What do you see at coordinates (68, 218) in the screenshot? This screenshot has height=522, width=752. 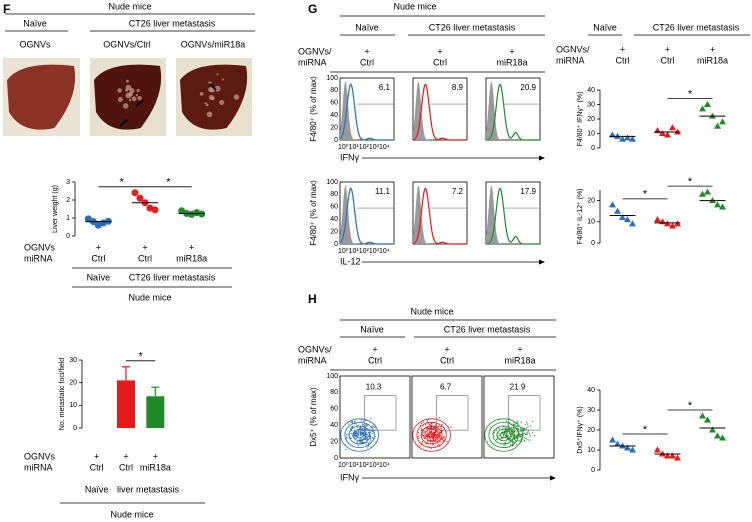 I see `y-tick-label: 1` at bounding box center [68, 218].